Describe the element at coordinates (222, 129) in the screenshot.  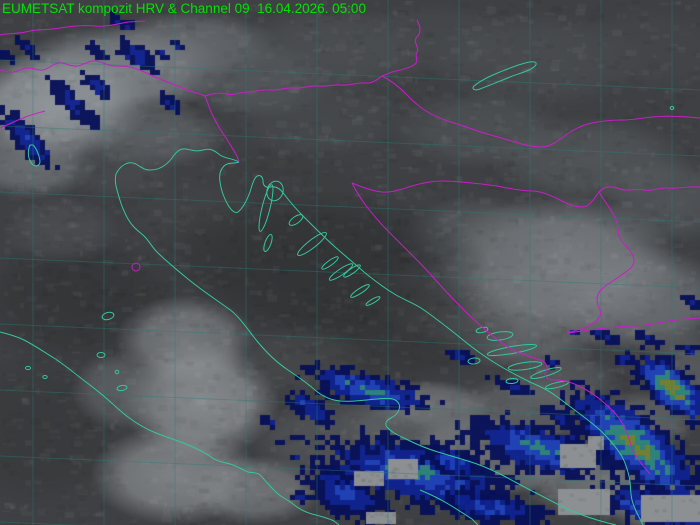
I see `border-italy-slovenia` at that location.